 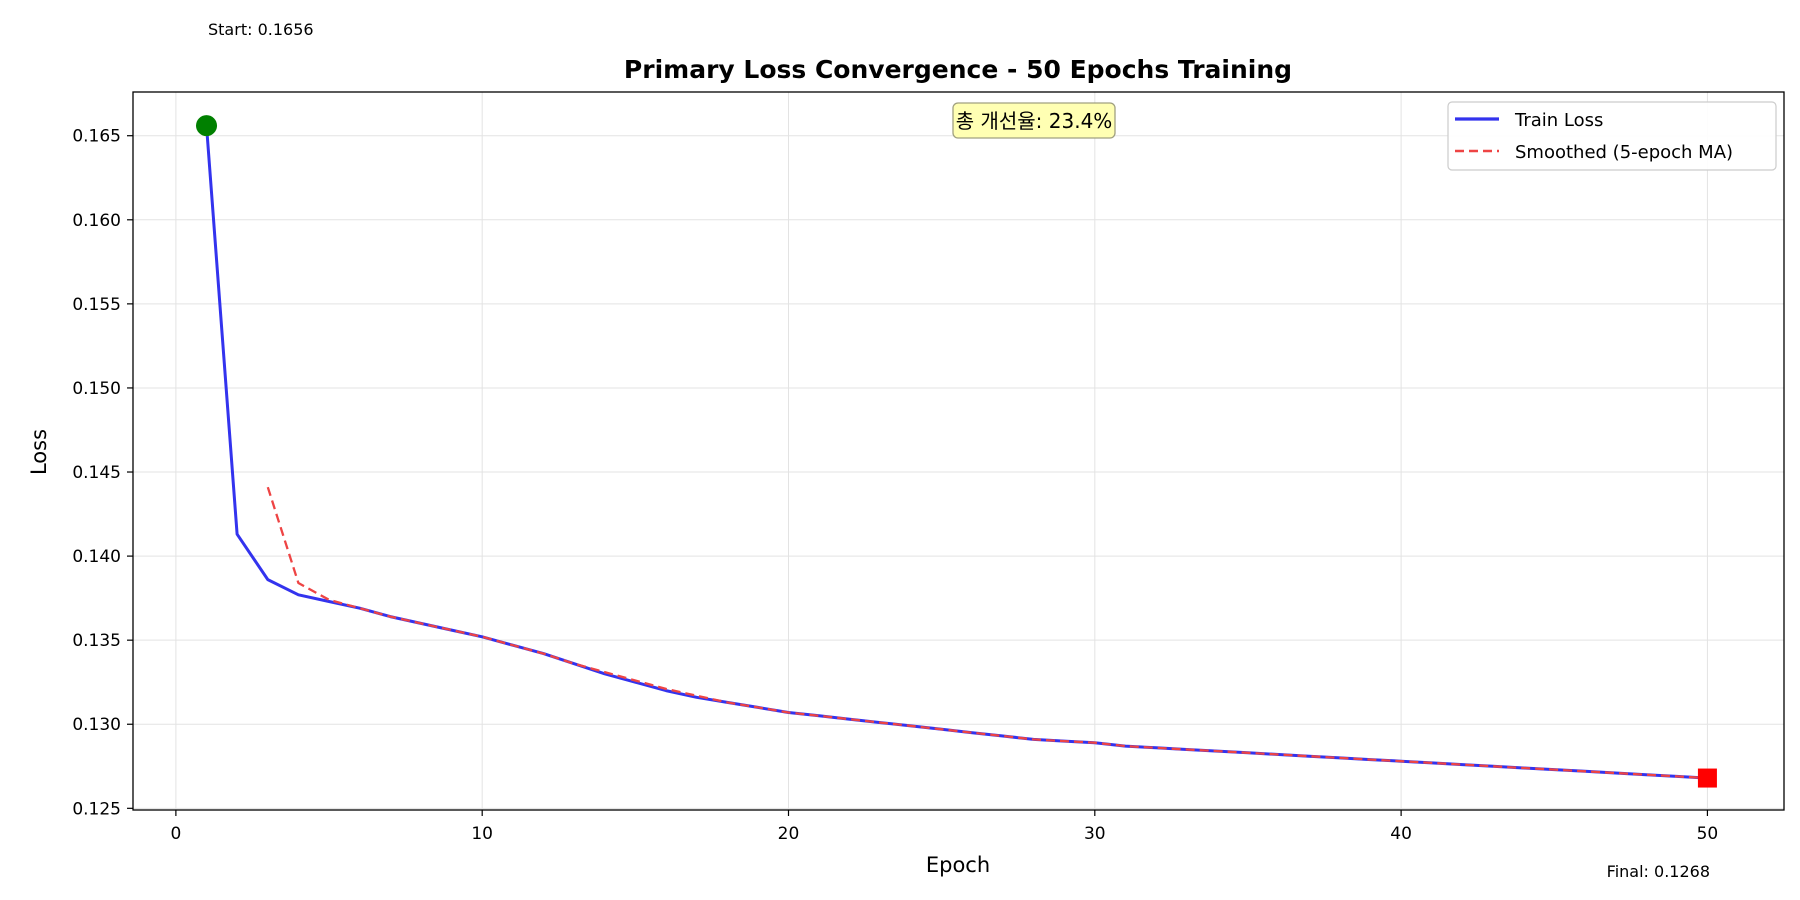 I want to click on y-axis-label: Loss, so click(x=39, y=452).